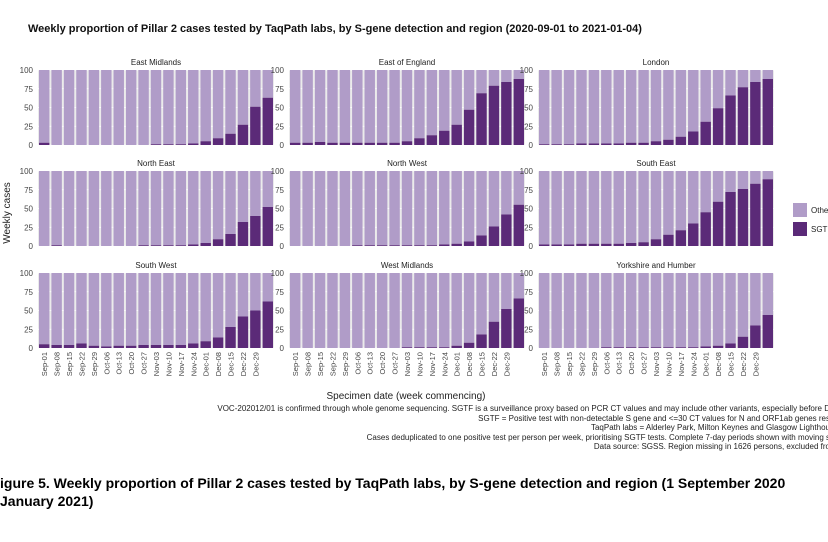  I want to click on x-tick-label: Dec-01, so click(706, 364).